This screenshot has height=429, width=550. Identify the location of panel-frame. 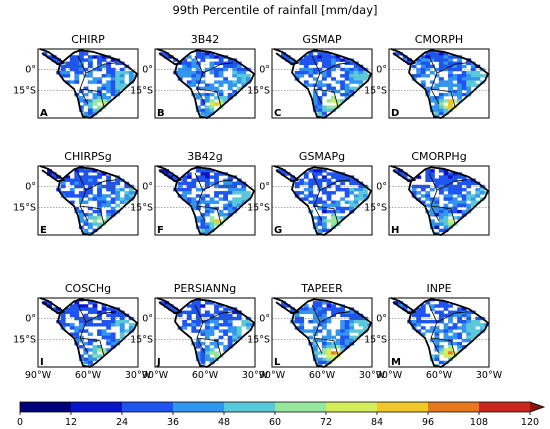
(88, 200).